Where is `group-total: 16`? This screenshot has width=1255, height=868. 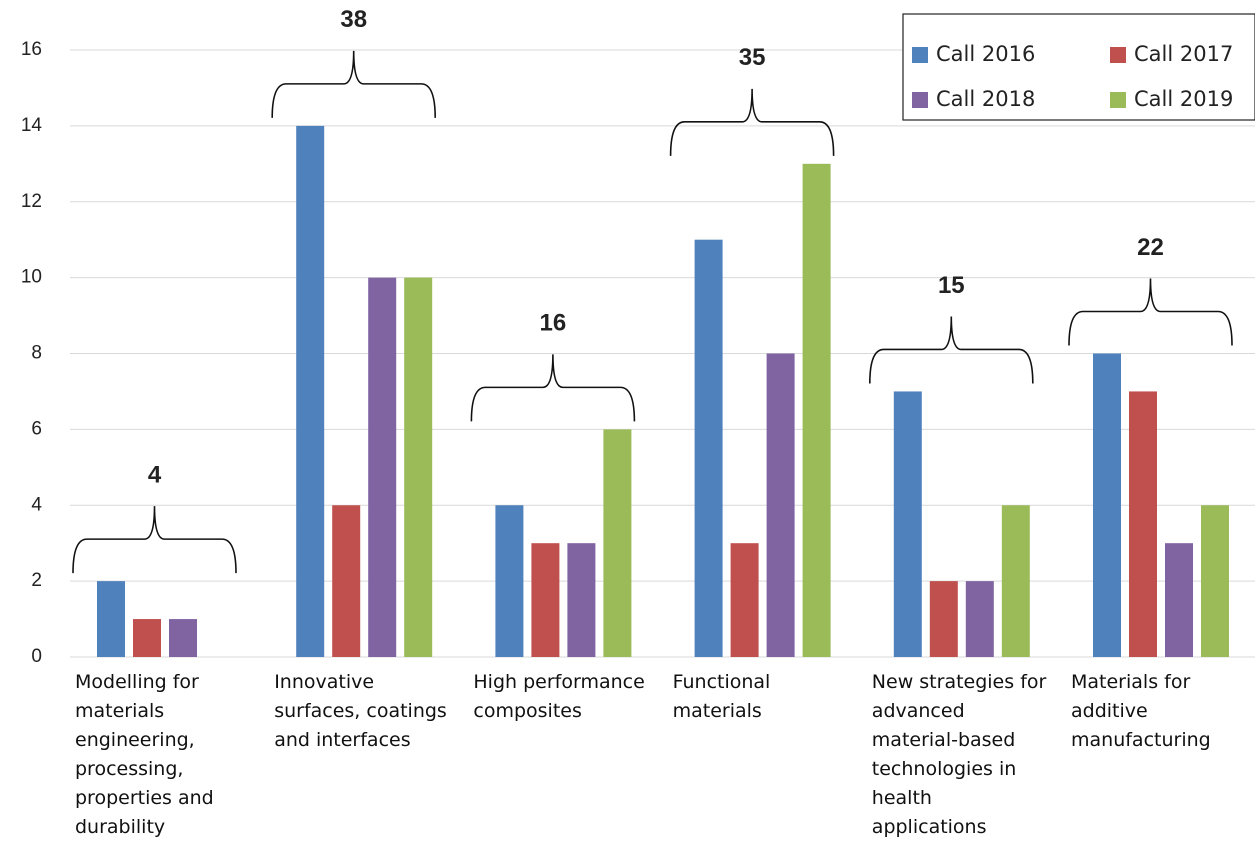
group-total: 16 is located at coordinates (553, 323).